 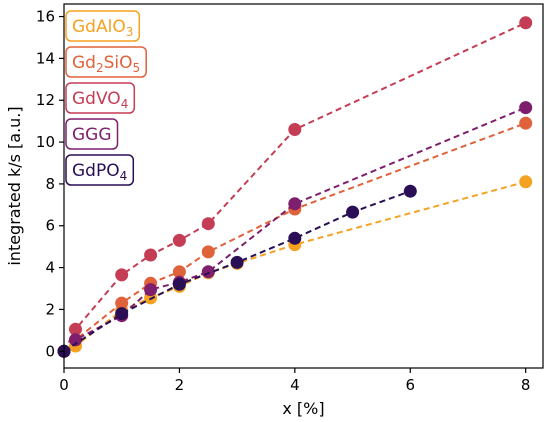 What do you see at coordinates (45, 58) in the screenshot?
I see `y-tick-label: 14` at bounding box center [45, 58].